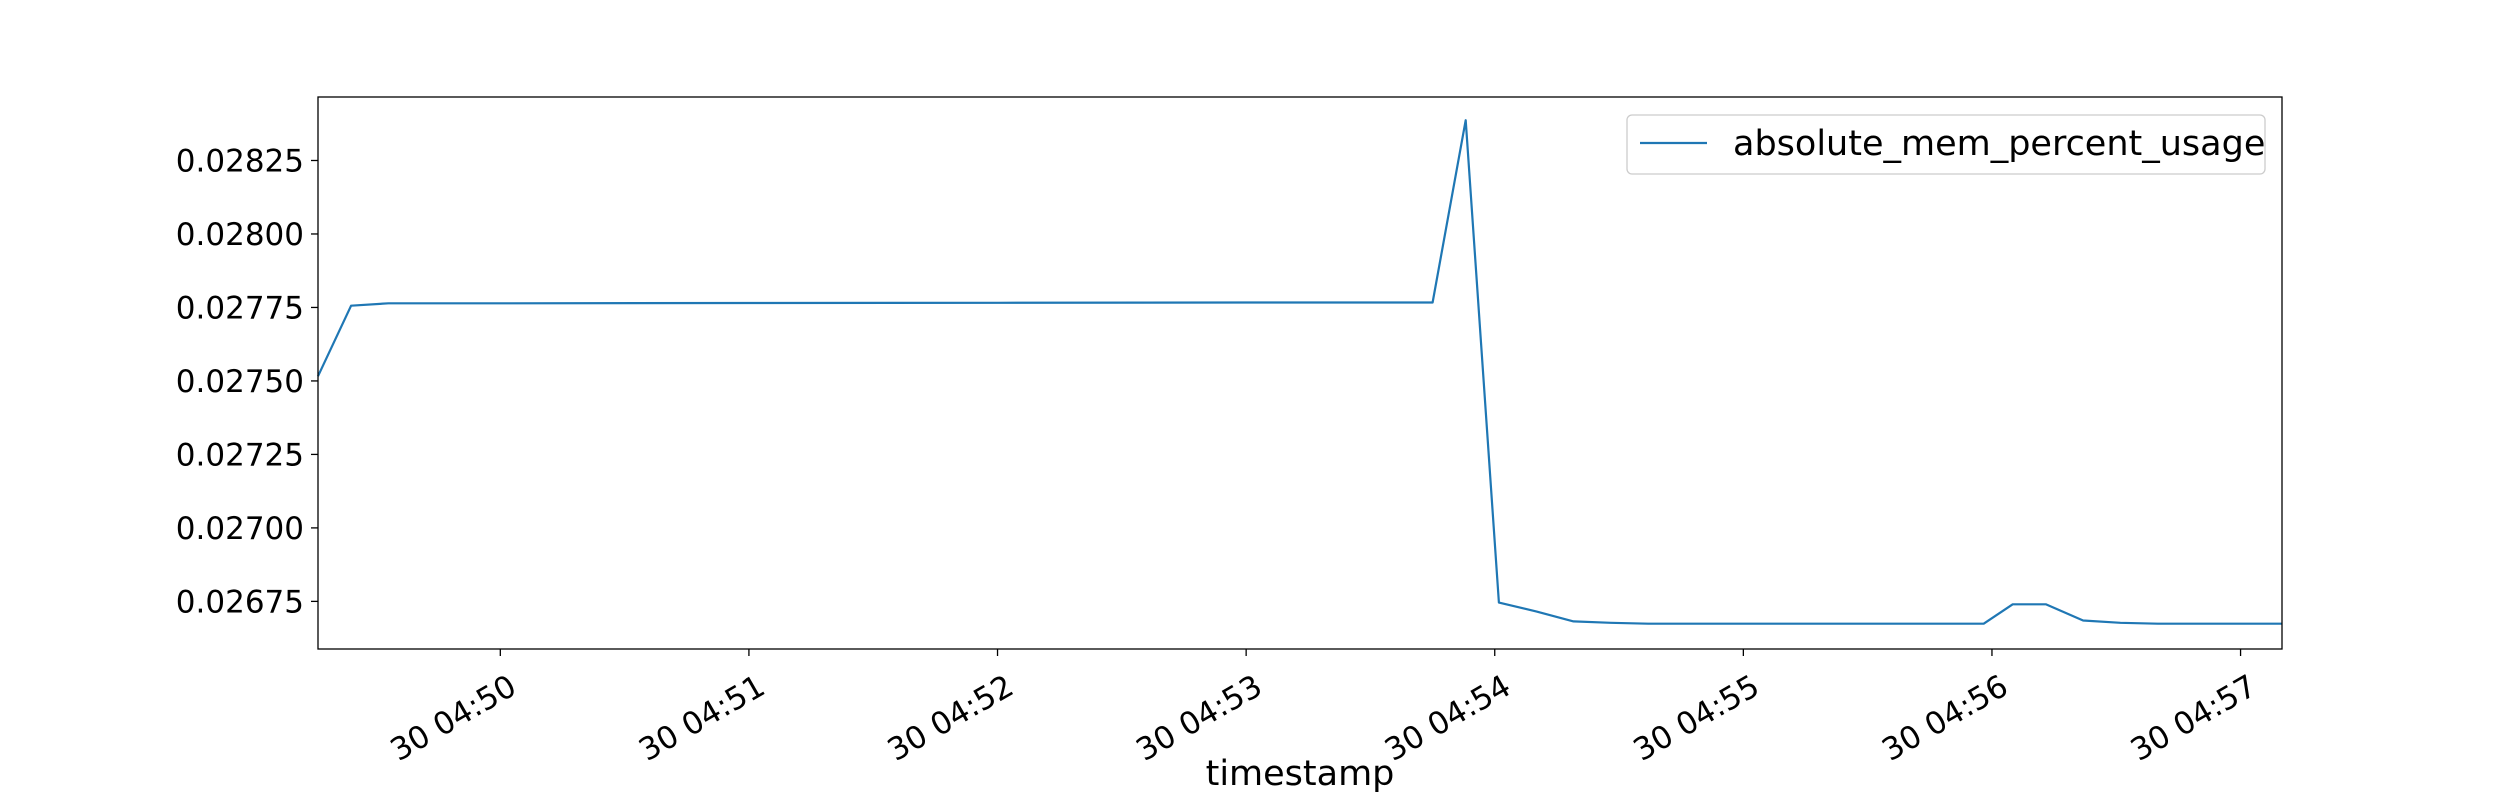 This screenshot has width=2500, height=800. I want to click on x-tick-label: 30 04:54, so click(1448, 718).